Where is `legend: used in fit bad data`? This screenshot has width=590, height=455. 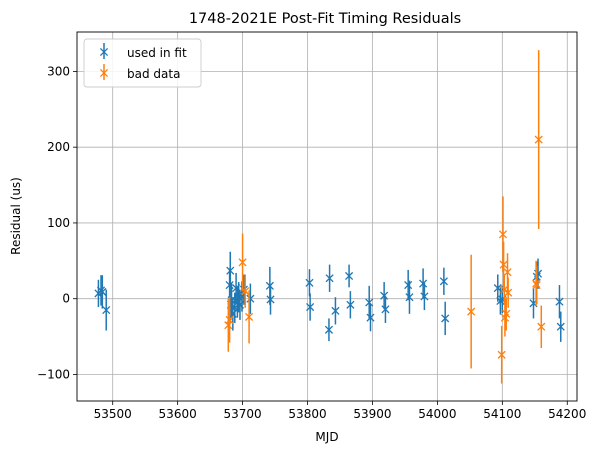
legend: used in fit bad data is located at coordinates (142, 63).